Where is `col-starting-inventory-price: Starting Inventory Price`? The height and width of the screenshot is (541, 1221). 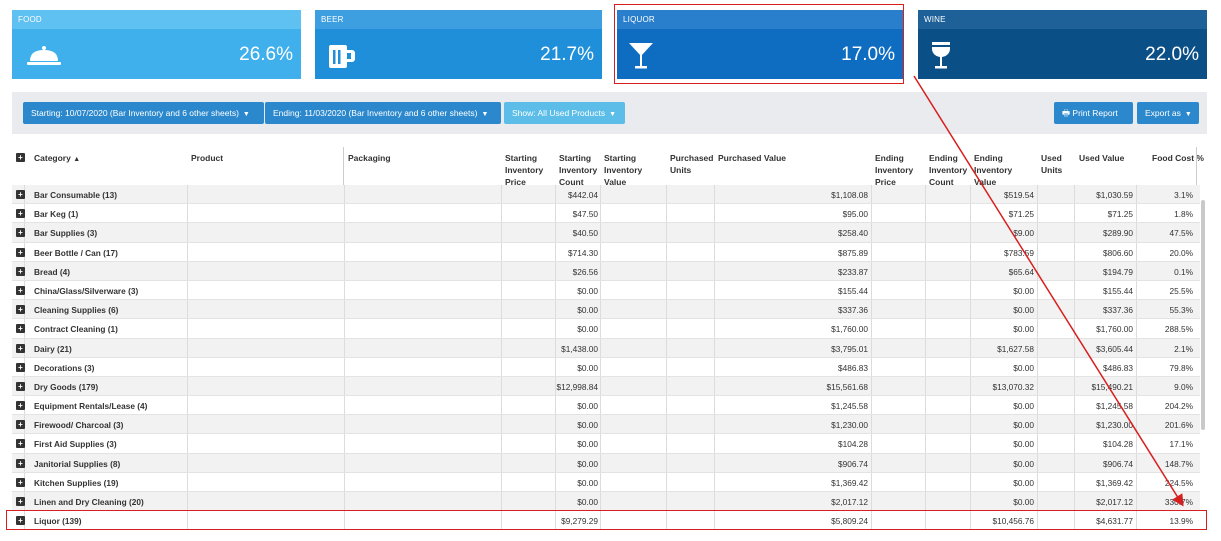 col-starting-inventory-price: Starting Inventory Price is located at coordinates (524, 170).